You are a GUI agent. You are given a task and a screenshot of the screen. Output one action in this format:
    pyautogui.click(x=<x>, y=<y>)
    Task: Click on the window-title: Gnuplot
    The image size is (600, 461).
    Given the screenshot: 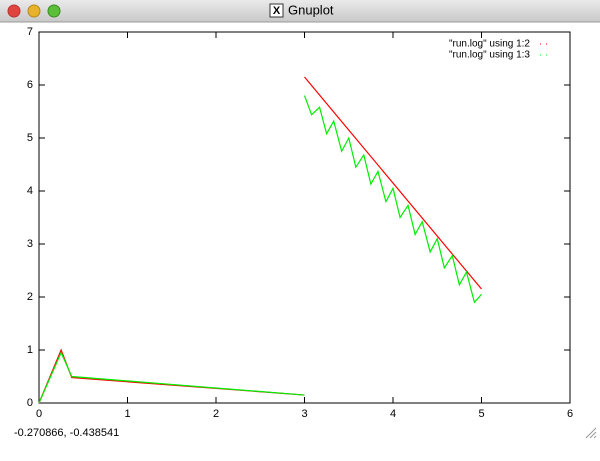 What is the action you would take?
    pyautogui.click(x=311, y=9)
    